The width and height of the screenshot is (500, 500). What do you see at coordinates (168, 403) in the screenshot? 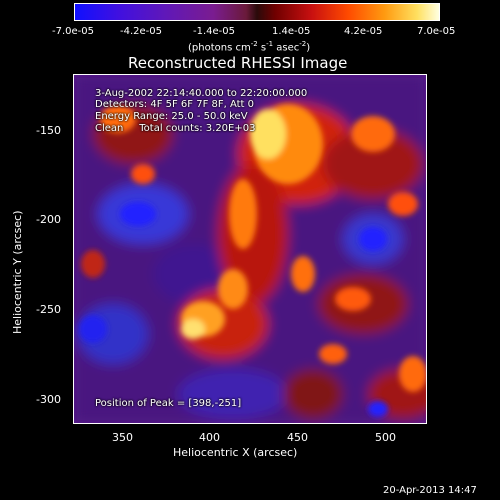
I see `annotation-peak-position: Position of Peak = [398,-251]` at bounding box center [168, 403].